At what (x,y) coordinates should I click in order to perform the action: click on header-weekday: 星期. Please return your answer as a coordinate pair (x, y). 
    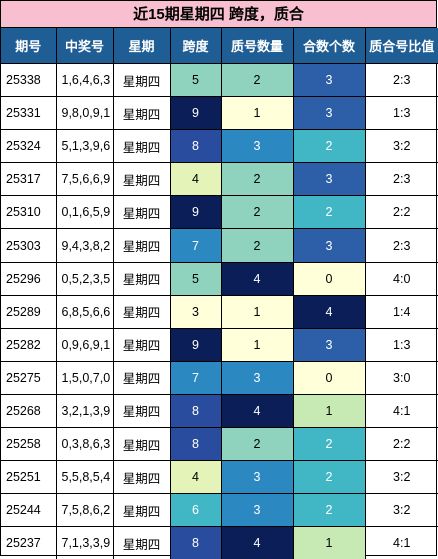
    Looking at the image, I should click on (141, 46).